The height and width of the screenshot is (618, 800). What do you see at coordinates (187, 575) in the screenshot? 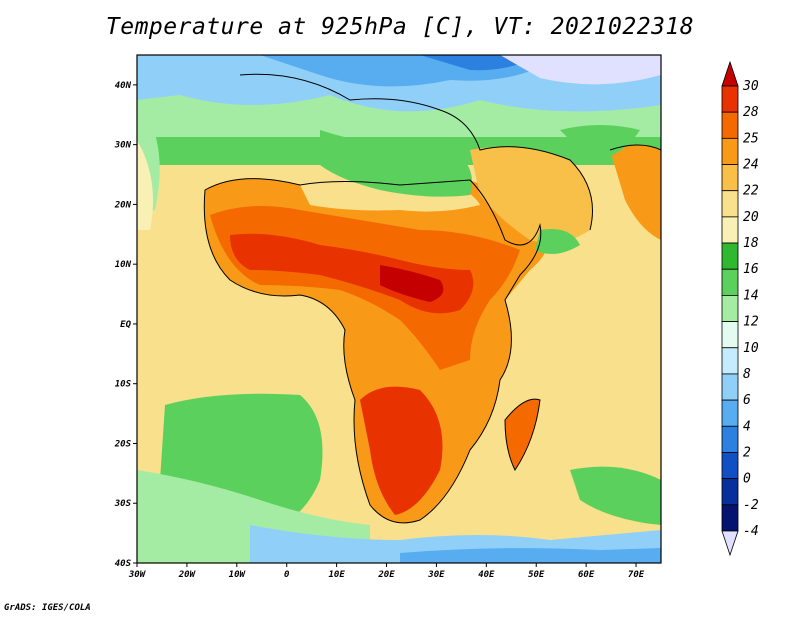
I see `lon-tick-label: 20W` at bounding box center [187, 575].